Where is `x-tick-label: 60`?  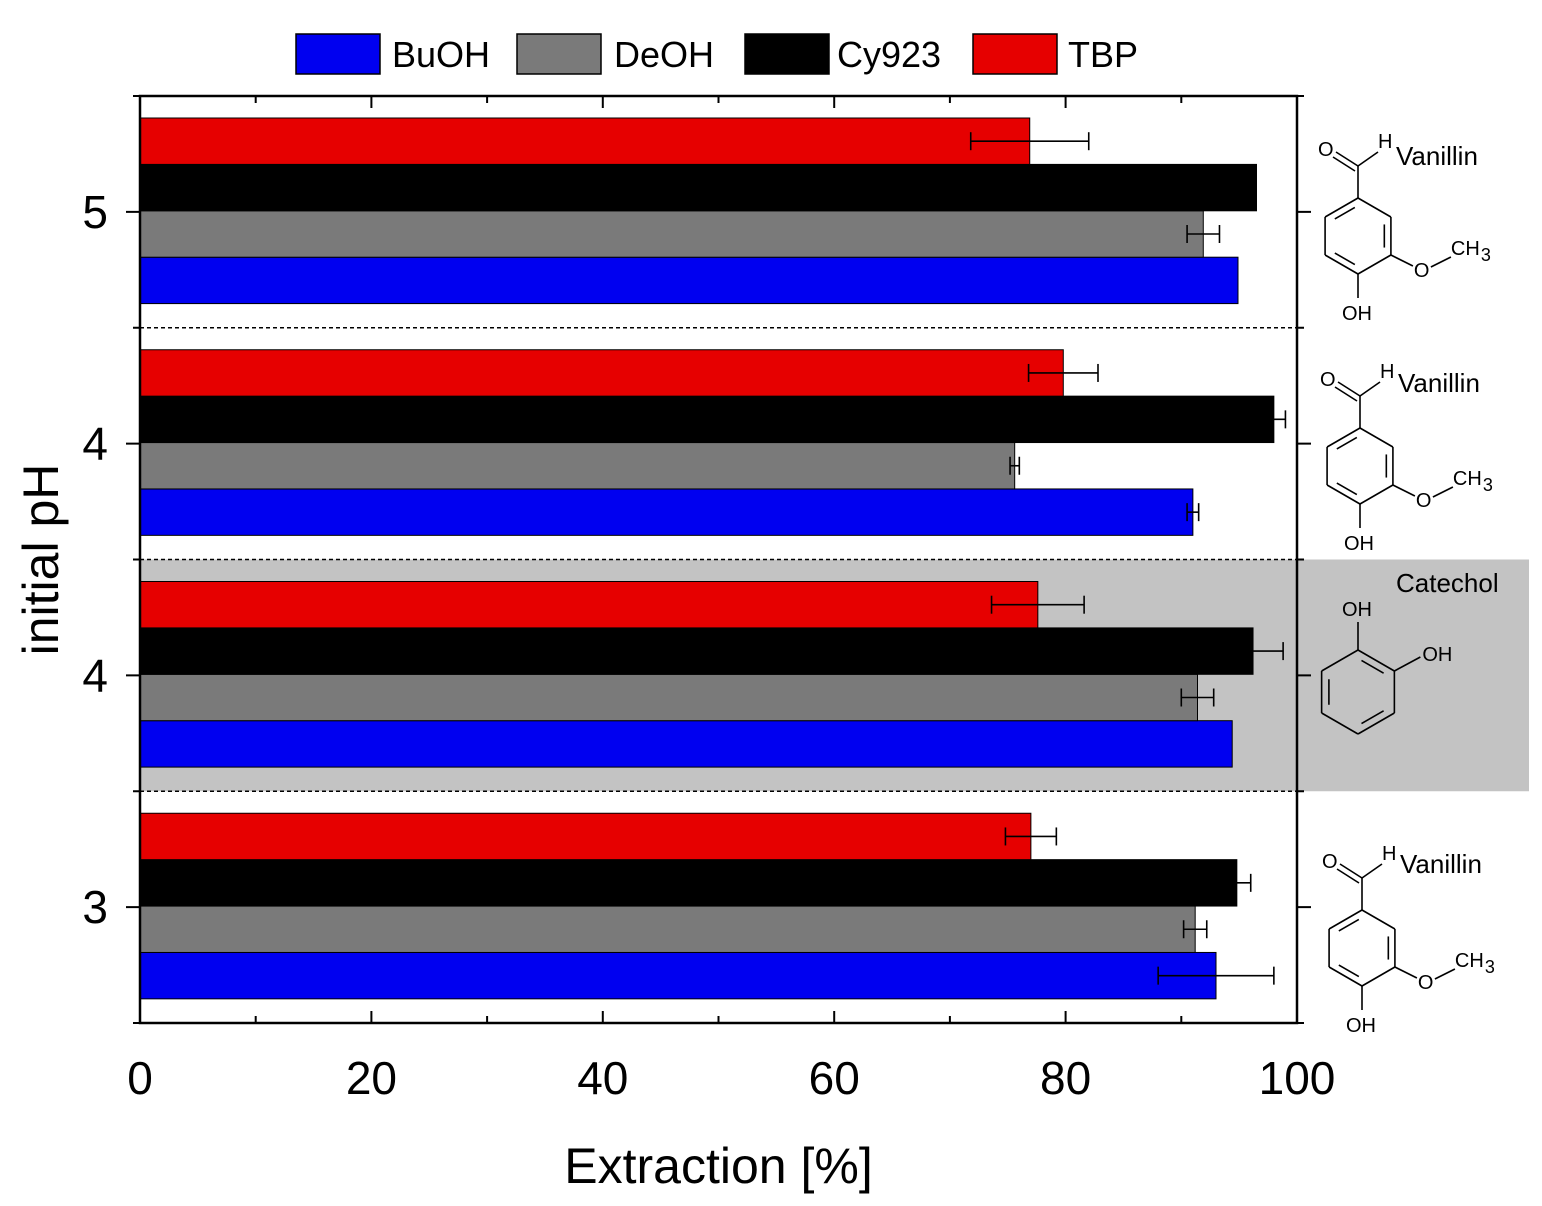
x-tick-label: 60 is located at coordinates (834, 1078).